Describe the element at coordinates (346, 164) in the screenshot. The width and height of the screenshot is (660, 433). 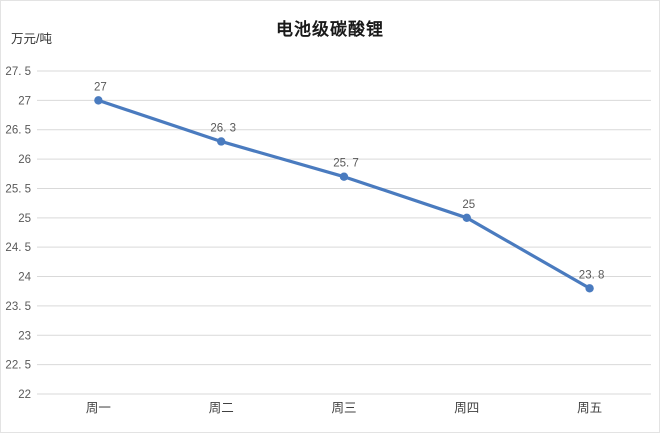
I see `data-point-label: 25. 7` at that location.